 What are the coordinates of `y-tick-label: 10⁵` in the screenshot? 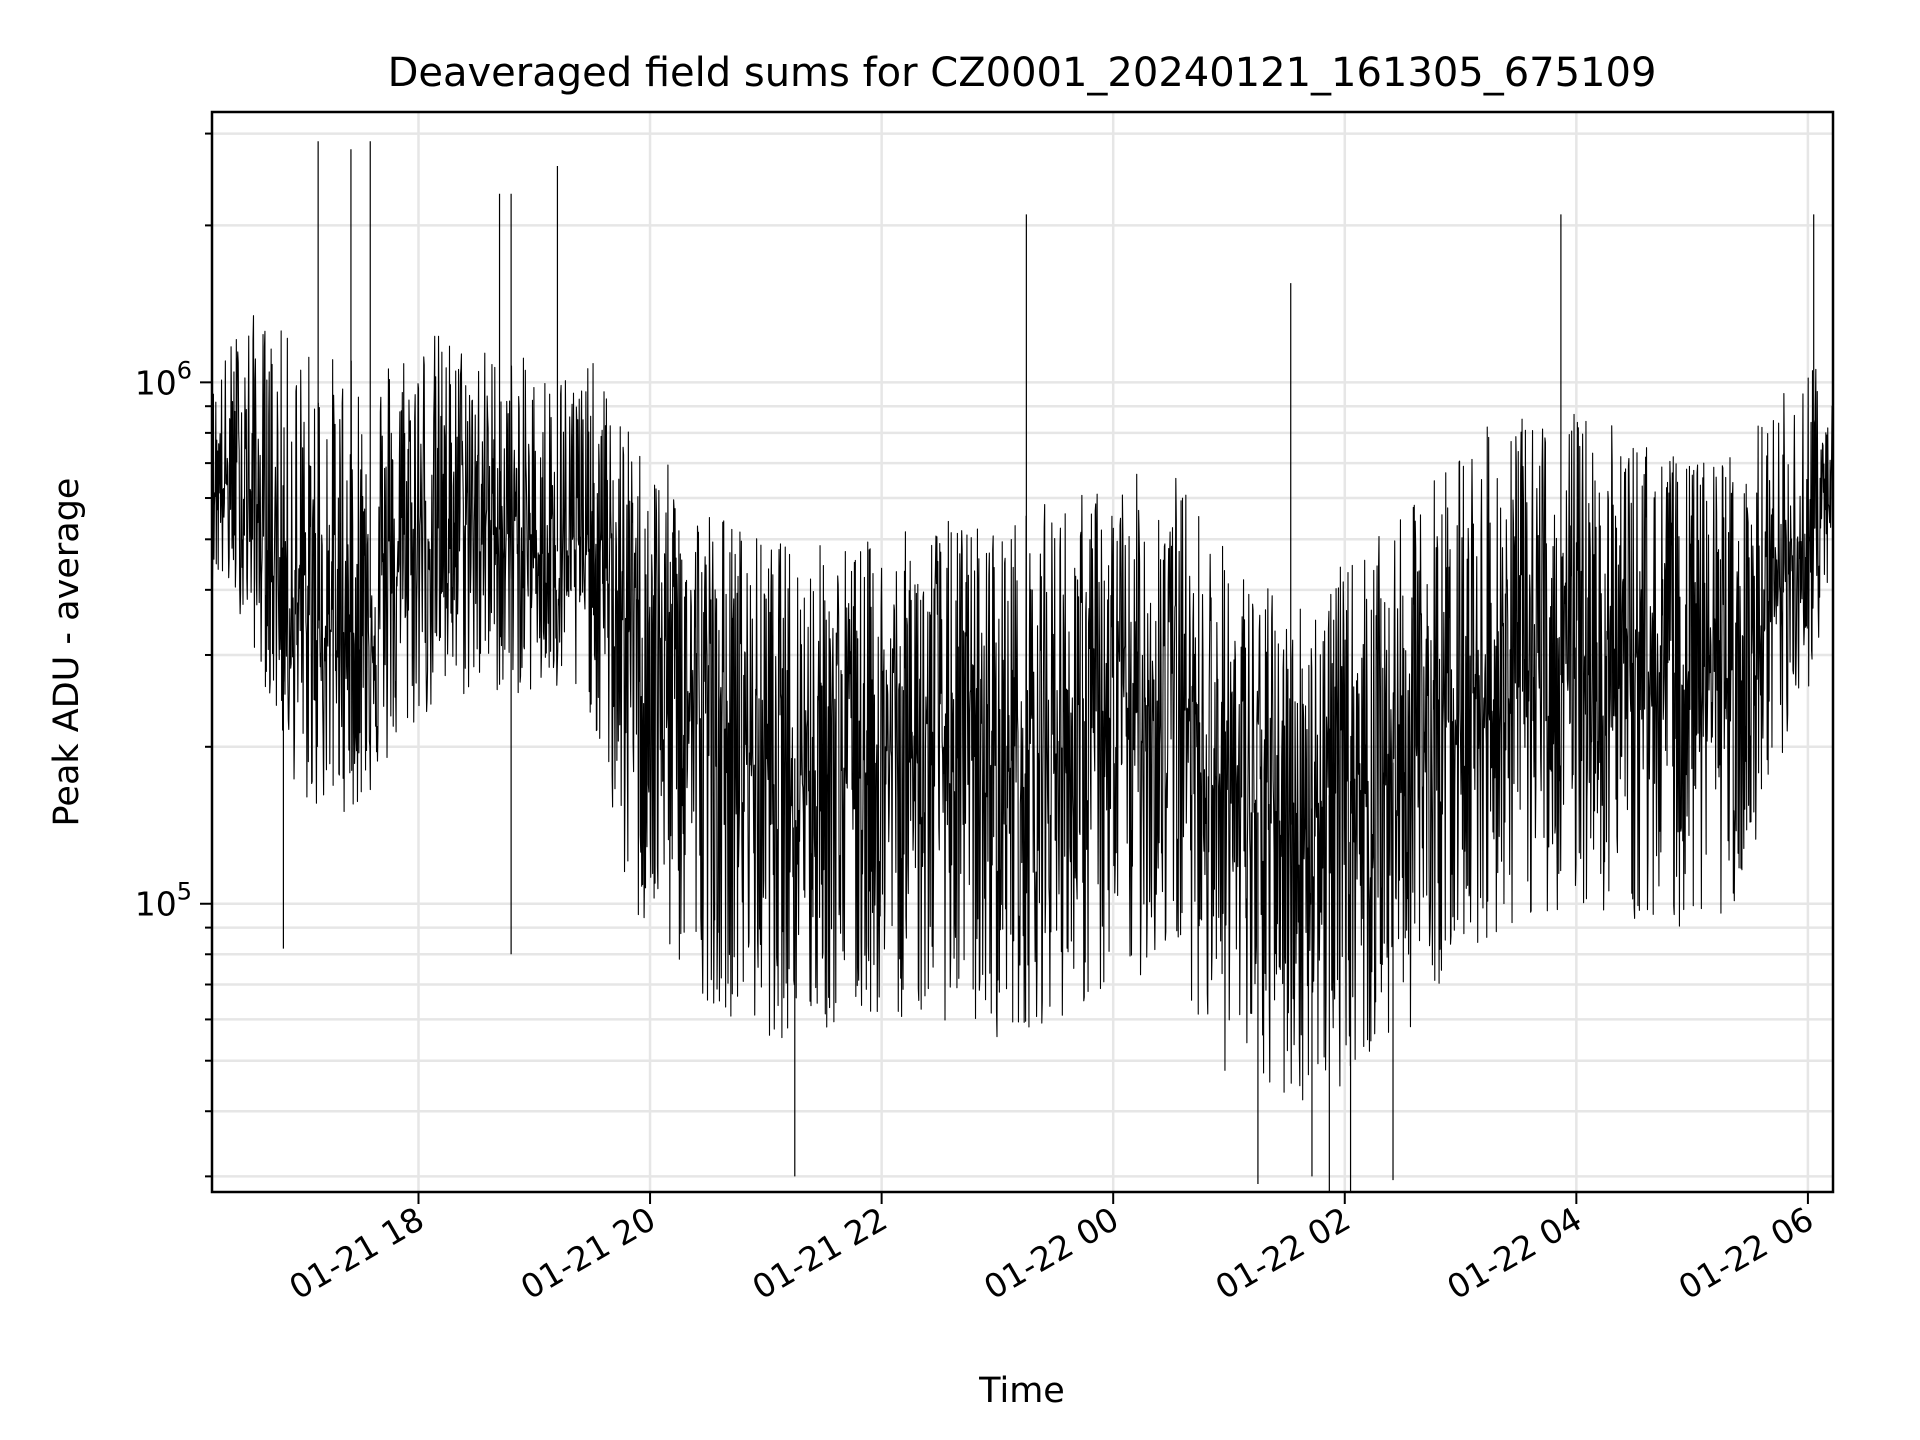 It's located at (163, 901).